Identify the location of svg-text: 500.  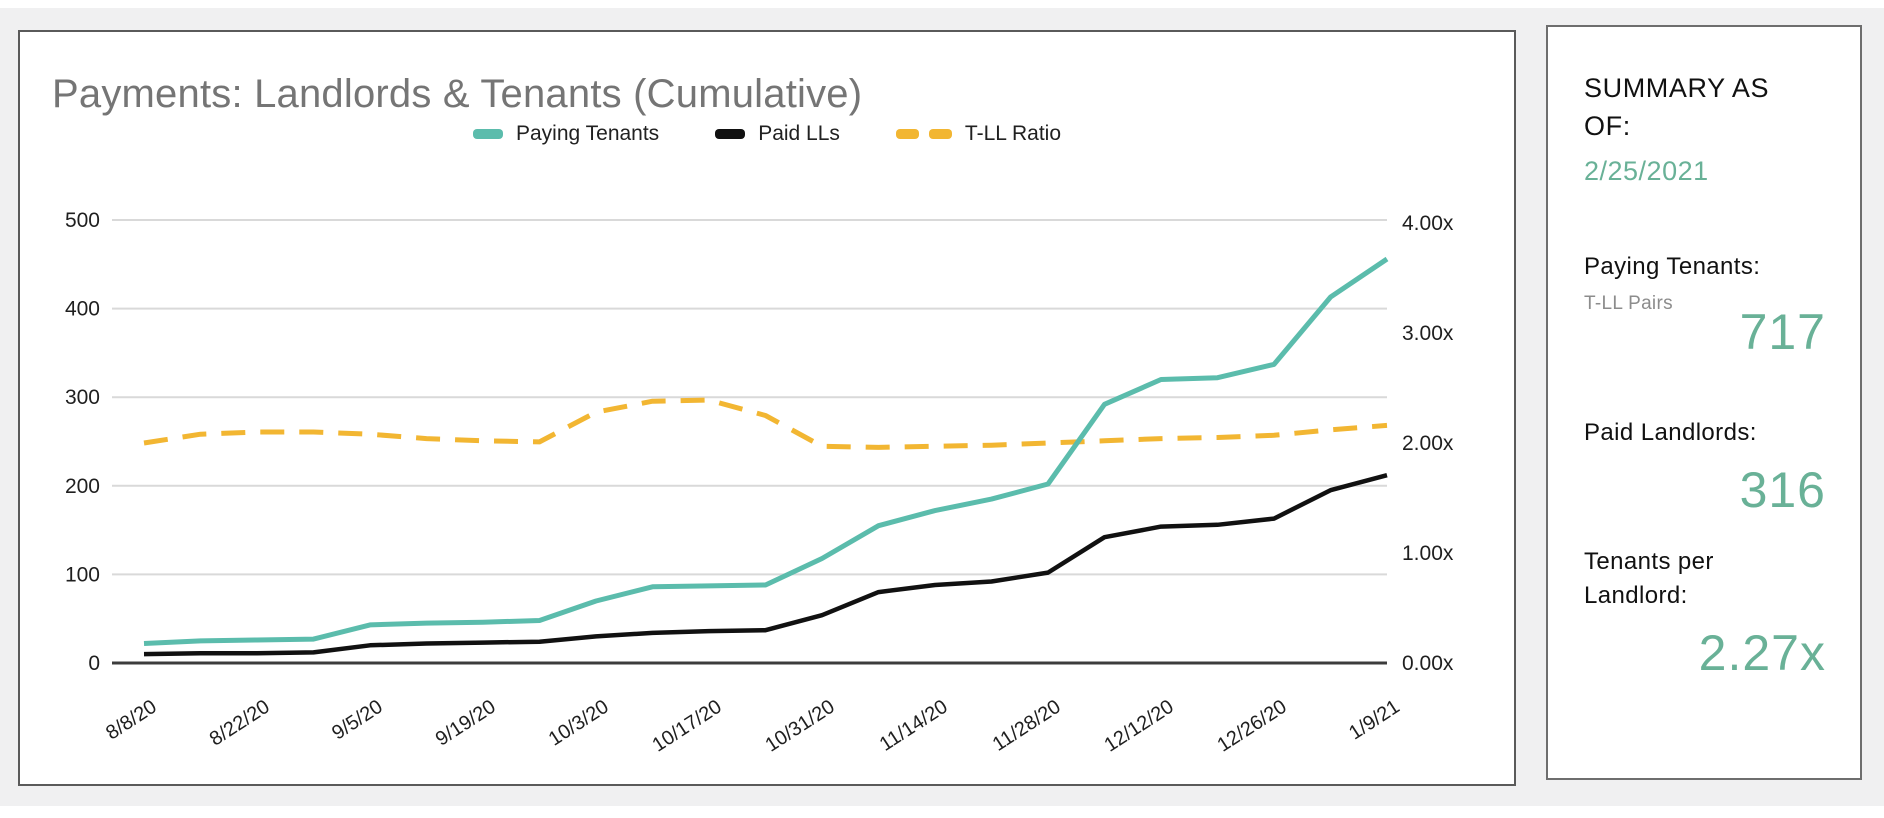
(82, 220).